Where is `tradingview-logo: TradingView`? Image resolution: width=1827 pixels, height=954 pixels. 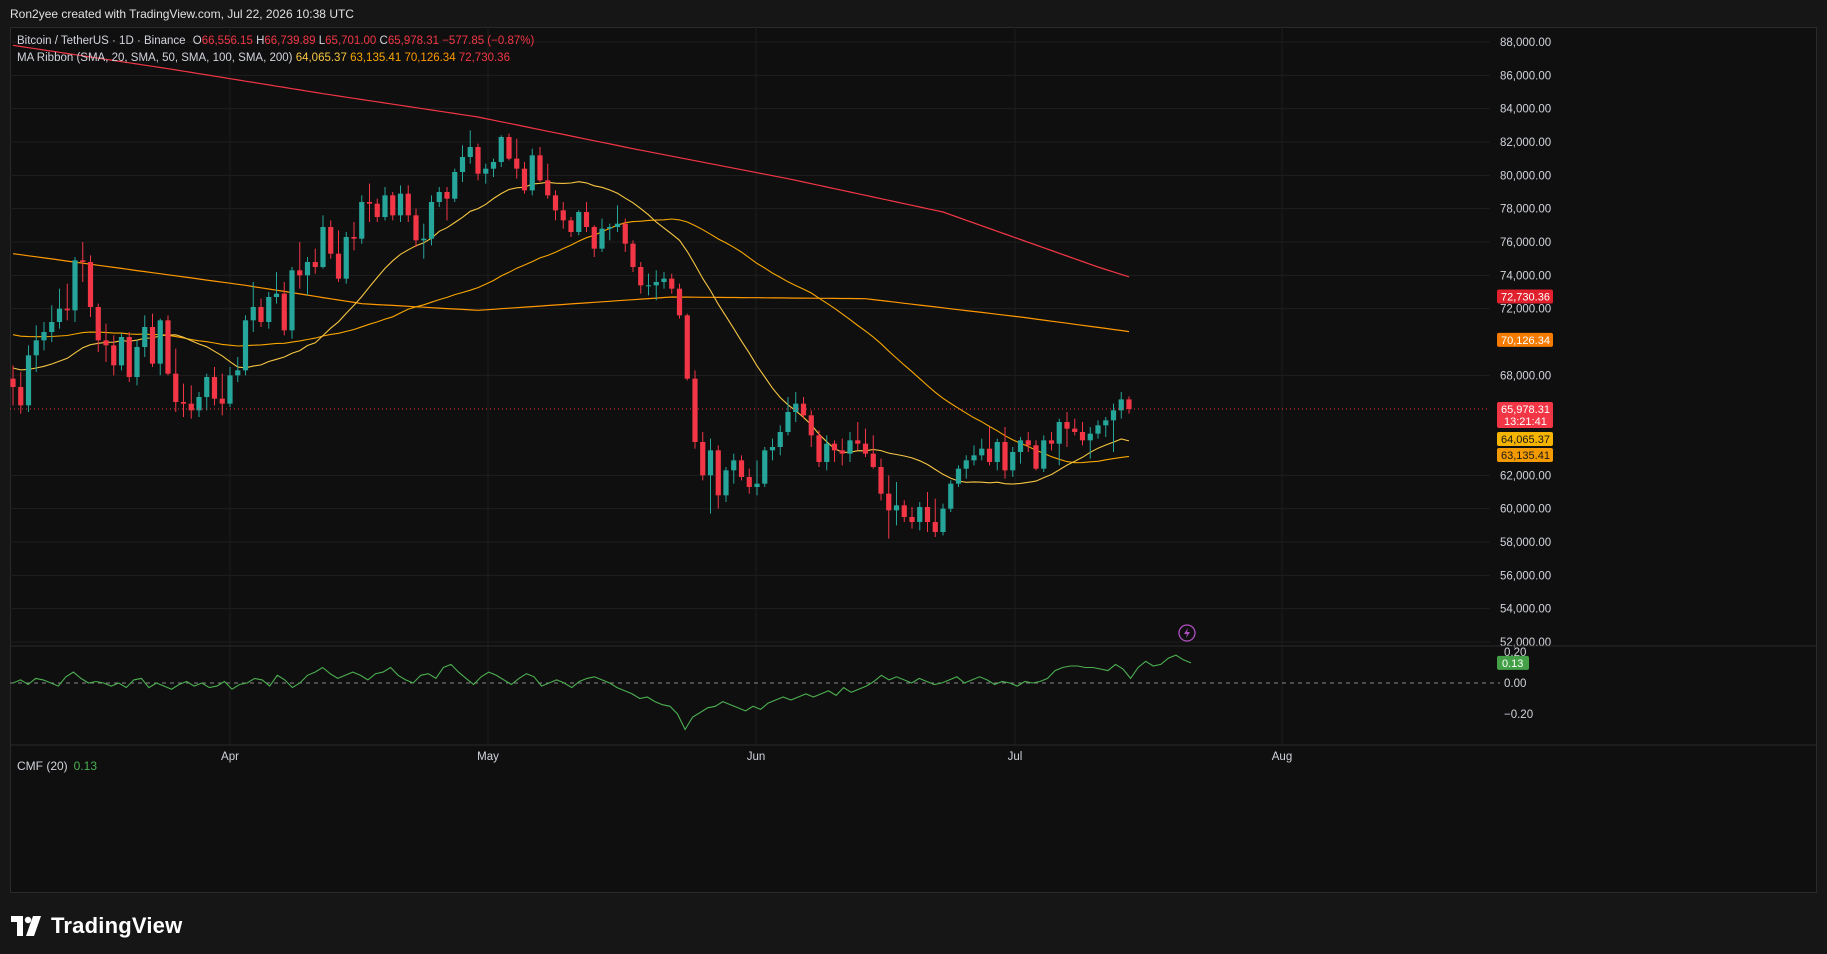 tradingview-logo: TradingView is located at coordinates (96, 926).